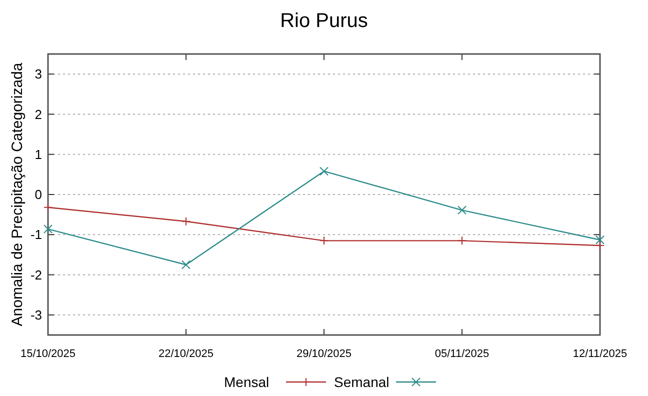 The image size is (648, 396). What do you see at coordinates (324, 354) in the screenshot?
I see `x-tick-label: 29/10/2025` at bounding box center [324, 354].